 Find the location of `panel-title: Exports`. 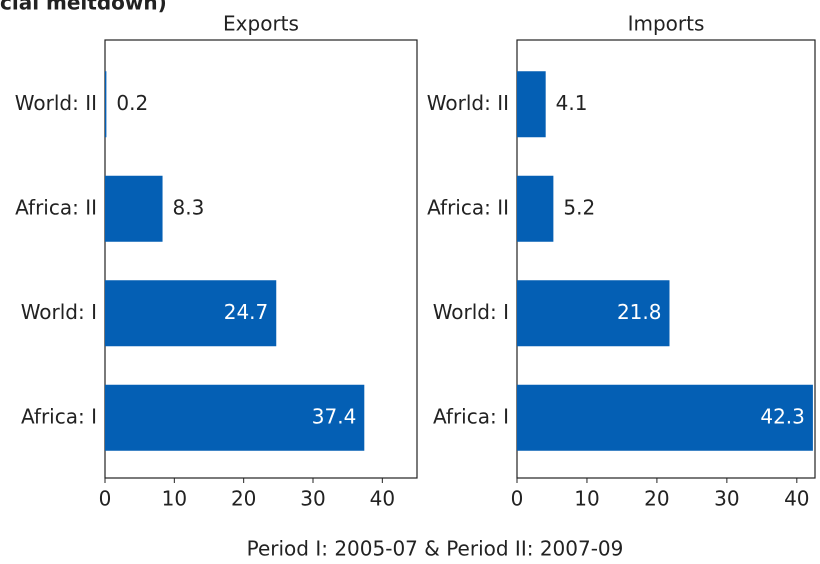

panel-title: Exports is located at coordinates (261, 24).